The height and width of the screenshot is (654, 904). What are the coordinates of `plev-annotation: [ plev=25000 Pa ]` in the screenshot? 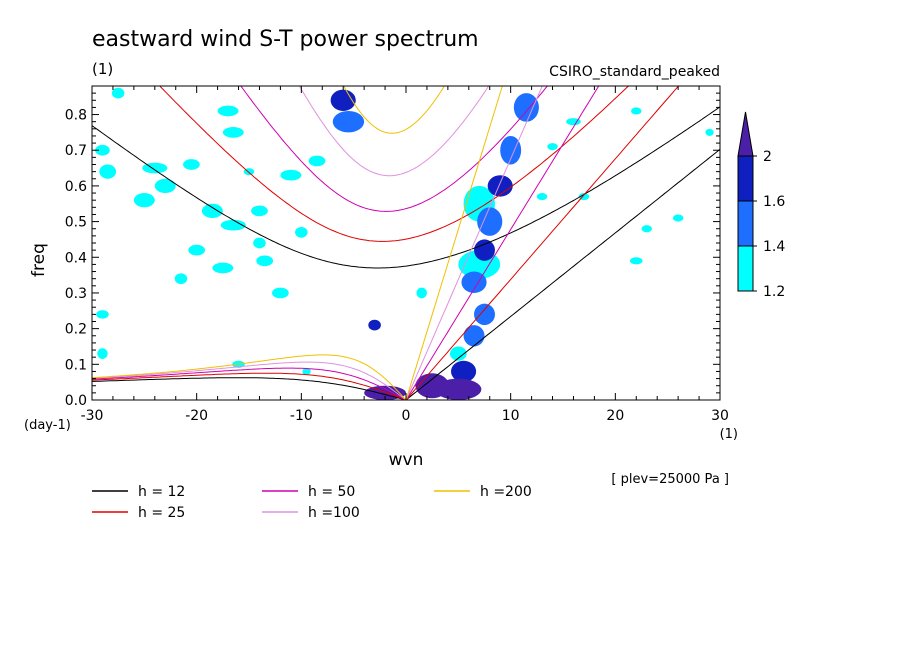 It's located at (670, 479).